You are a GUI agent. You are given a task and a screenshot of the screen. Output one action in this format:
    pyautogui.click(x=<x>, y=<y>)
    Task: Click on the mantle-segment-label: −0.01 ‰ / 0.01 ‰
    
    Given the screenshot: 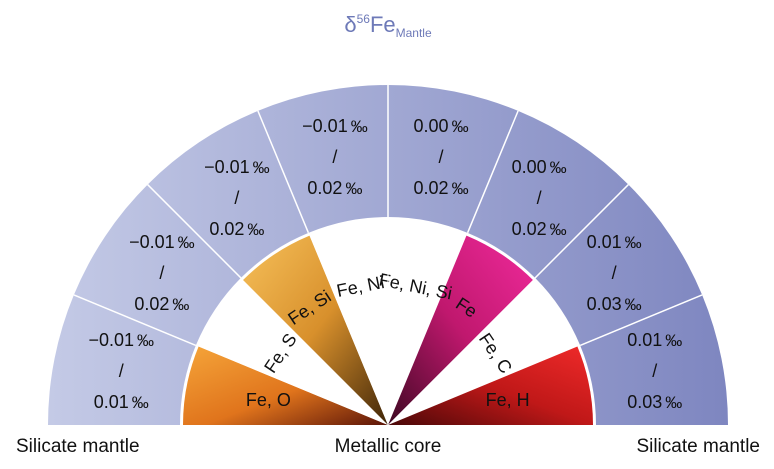 What is the action you would take?
    pyautogui.click(x=121, y=371)
    